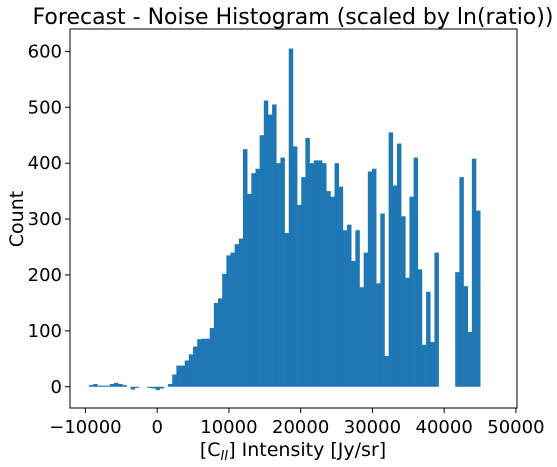  I want to click on x-tick-label: 0, so click(156, 427).